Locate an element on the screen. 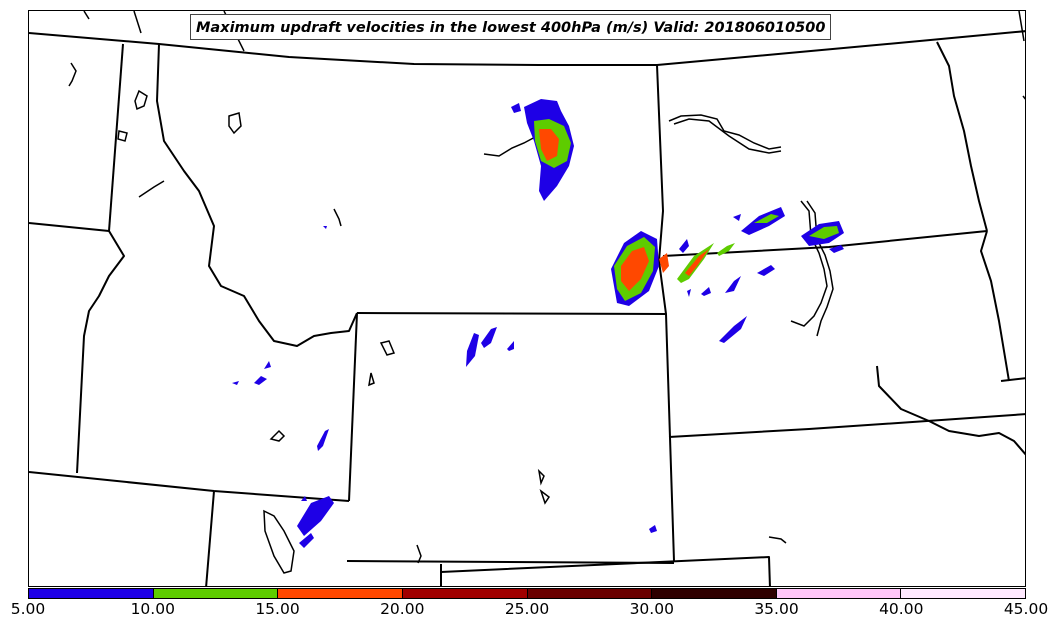  colorbar-tick-label: 15.00 is located at coordinates (277, 609).